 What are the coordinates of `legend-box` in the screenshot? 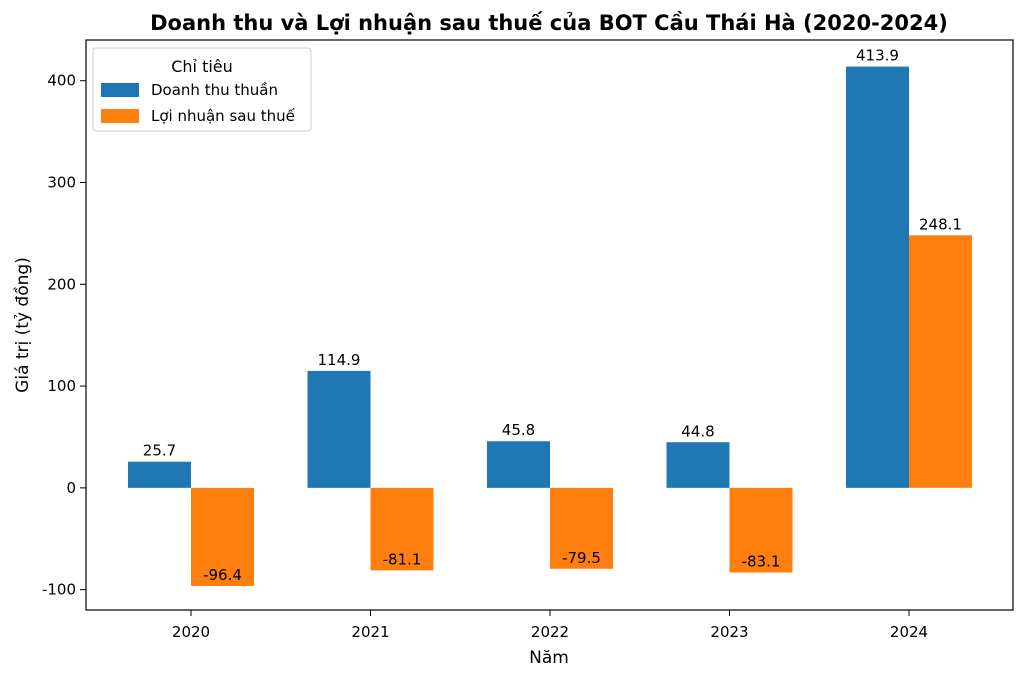 It's located at (202, 89).